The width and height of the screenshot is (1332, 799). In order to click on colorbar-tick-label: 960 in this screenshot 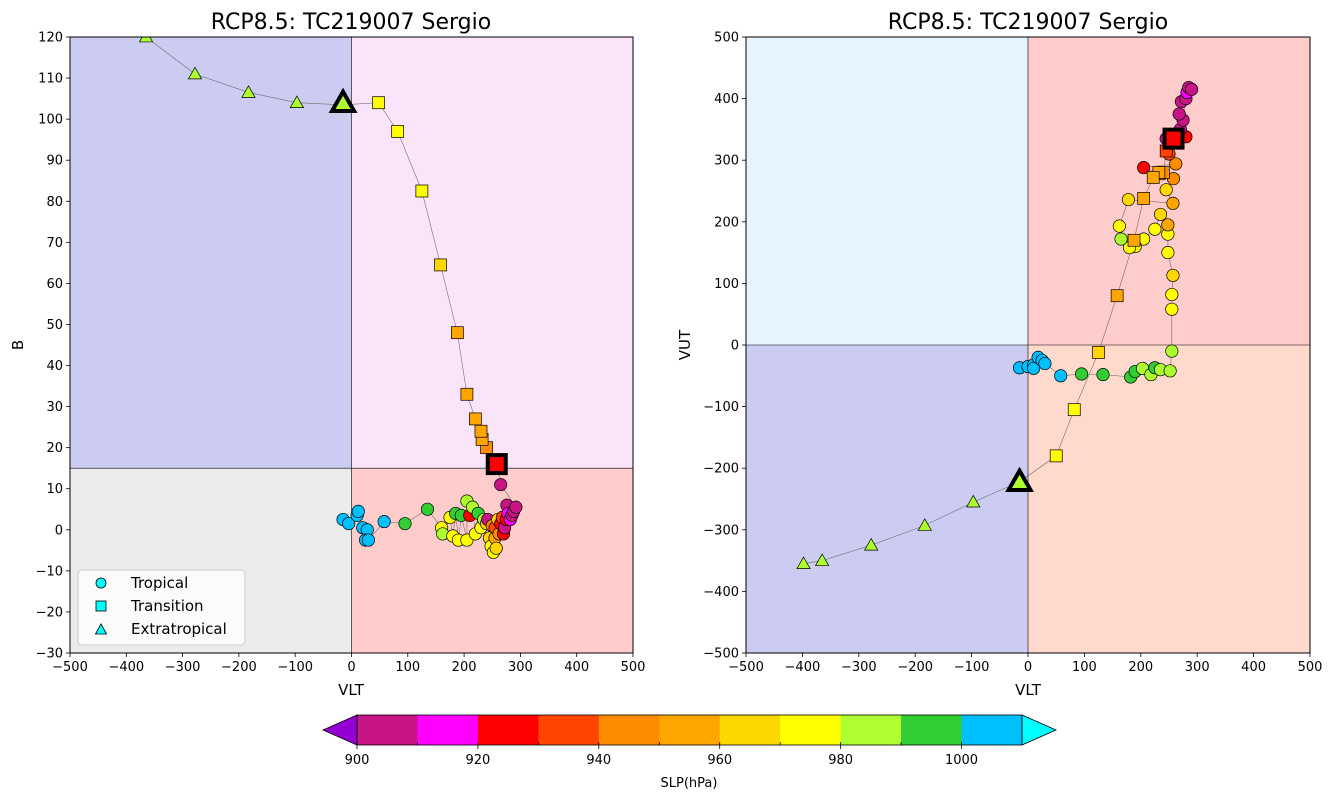, I will do `click(719, 760)`.